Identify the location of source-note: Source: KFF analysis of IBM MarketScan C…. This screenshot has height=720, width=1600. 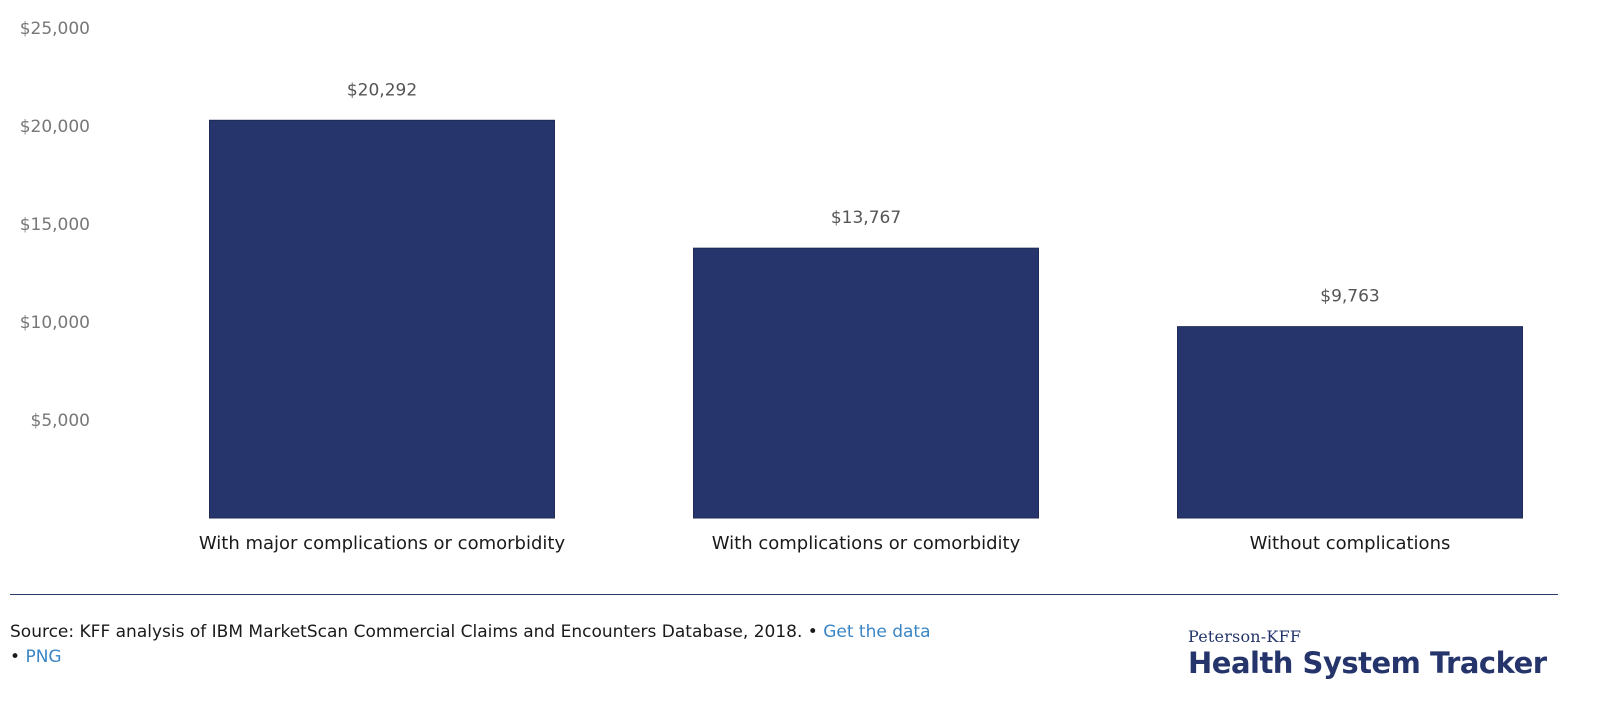
(550, 645).